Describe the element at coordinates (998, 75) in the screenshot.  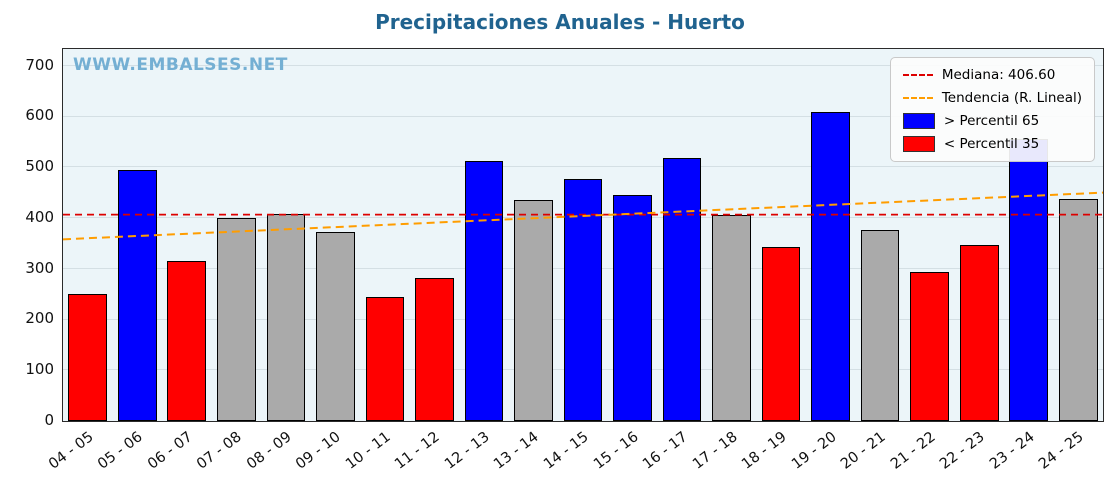
I see `legend-label: Mediana: 406.60` at that location.